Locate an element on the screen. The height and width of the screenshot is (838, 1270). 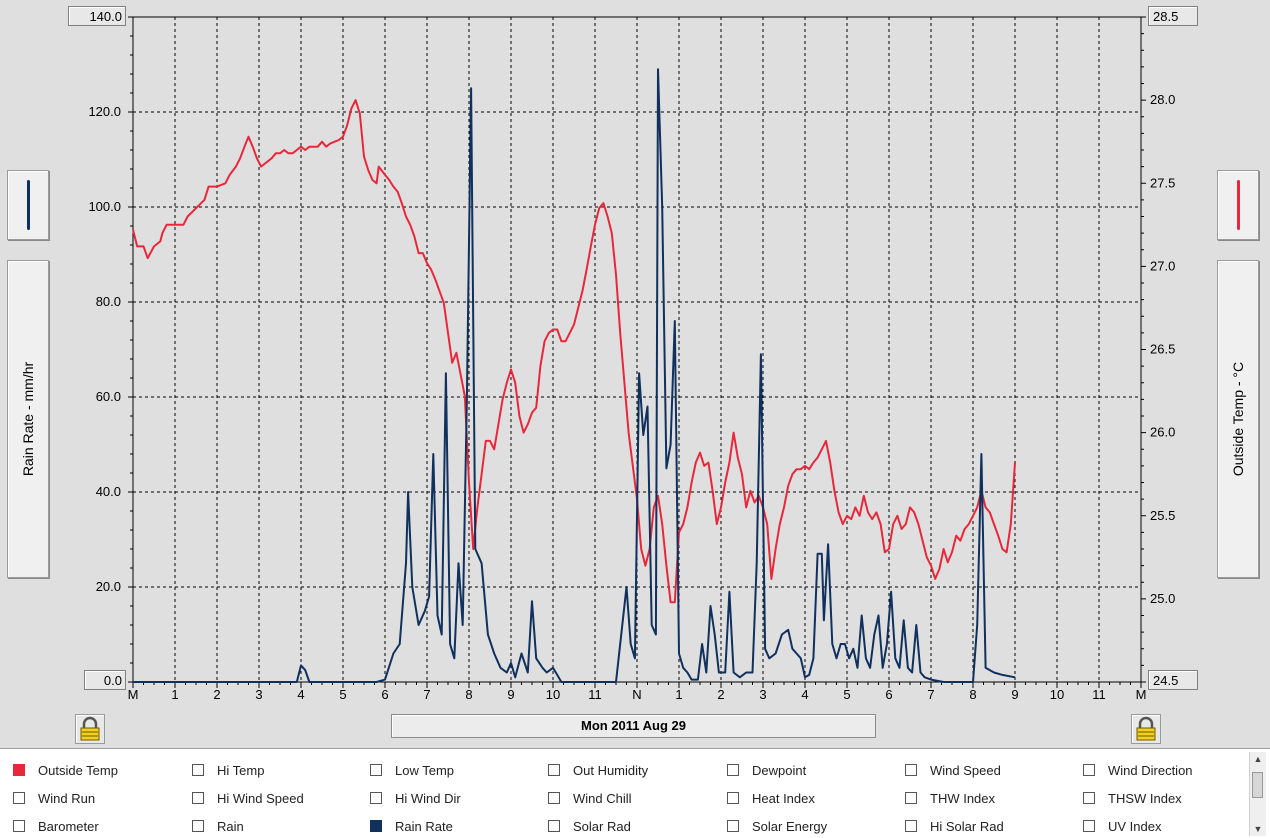
left-tick-label: 100.0 is located at coordinates (104, 206).